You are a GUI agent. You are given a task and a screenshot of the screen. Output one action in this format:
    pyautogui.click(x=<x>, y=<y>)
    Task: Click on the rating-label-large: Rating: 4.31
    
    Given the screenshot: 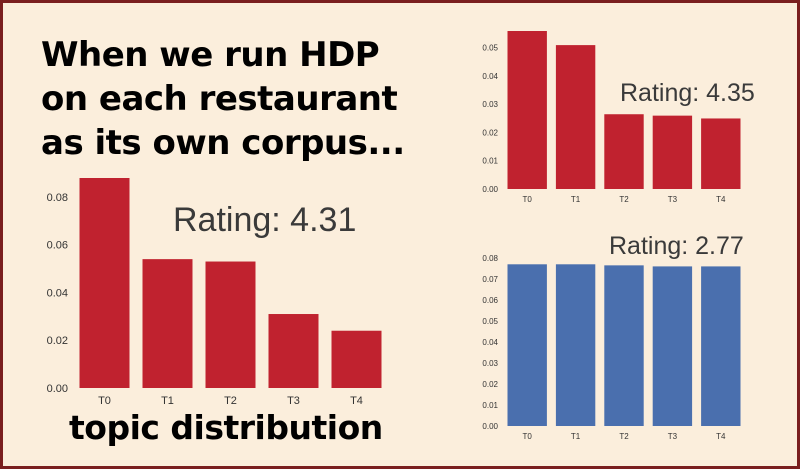 What is the action you would take?
    pyautogui.click(x=265, y=220)
    